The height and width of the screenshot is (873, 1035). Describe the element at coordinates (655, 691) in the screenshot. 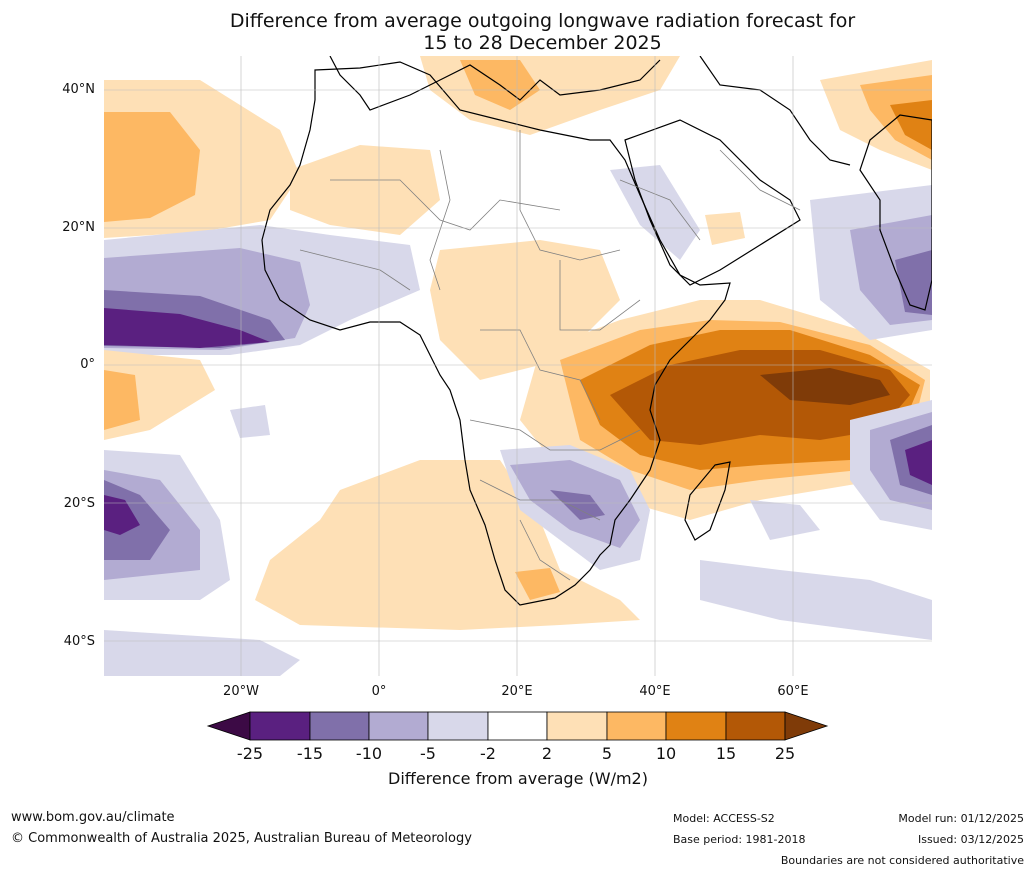

I see `lon-label-40e: 40°E` at that location.